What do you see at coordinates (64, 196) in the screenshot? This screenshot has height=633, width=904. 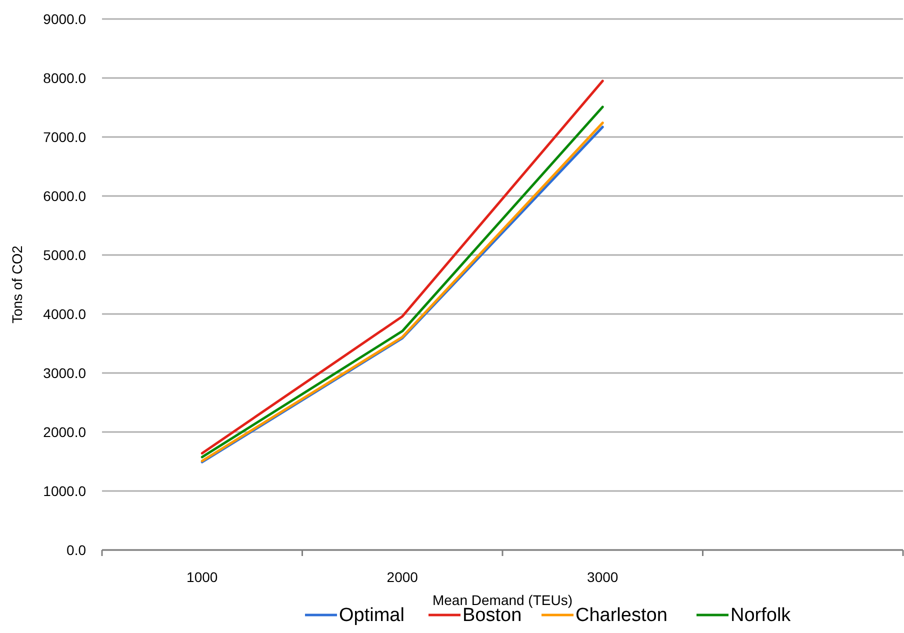 I see `y-tick-label: 6000.0` at bounding box center [64, 196].